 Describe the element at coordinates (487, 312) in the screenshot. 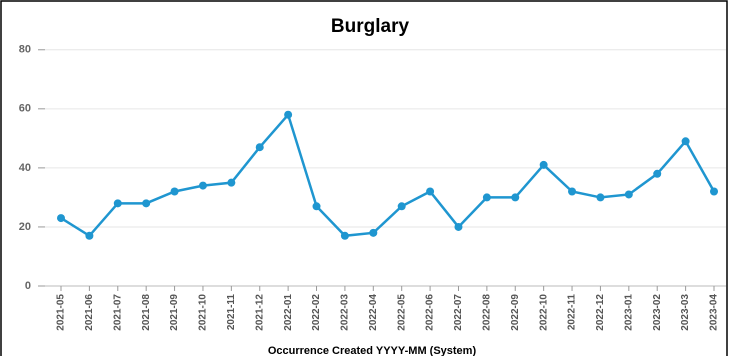

I see `x-tick-label: 2022-08` at that location.